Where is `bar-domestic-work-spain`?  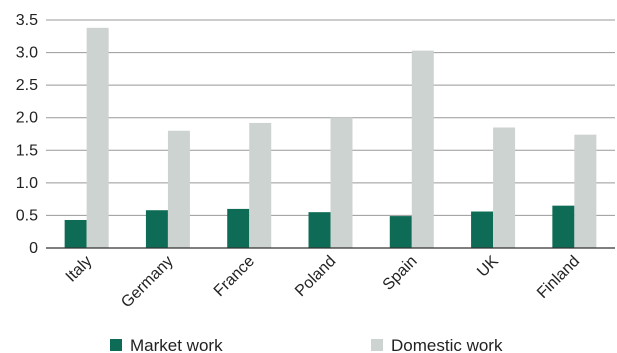
bar-domestic-work-spain is located at coordinates (422, 149).